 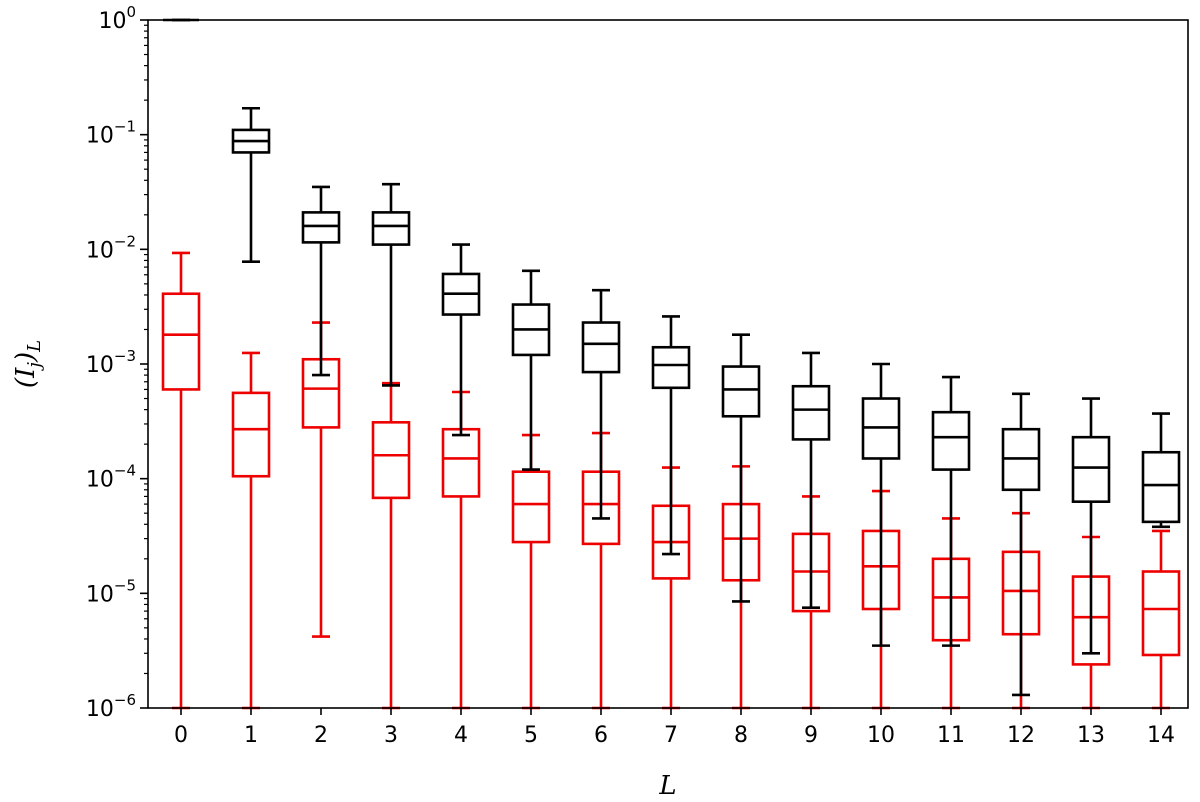 What do you see at coordinates (251, 735) in the screenshot?
I see `x-tick-label: 1` at bounding box center [251, 735].